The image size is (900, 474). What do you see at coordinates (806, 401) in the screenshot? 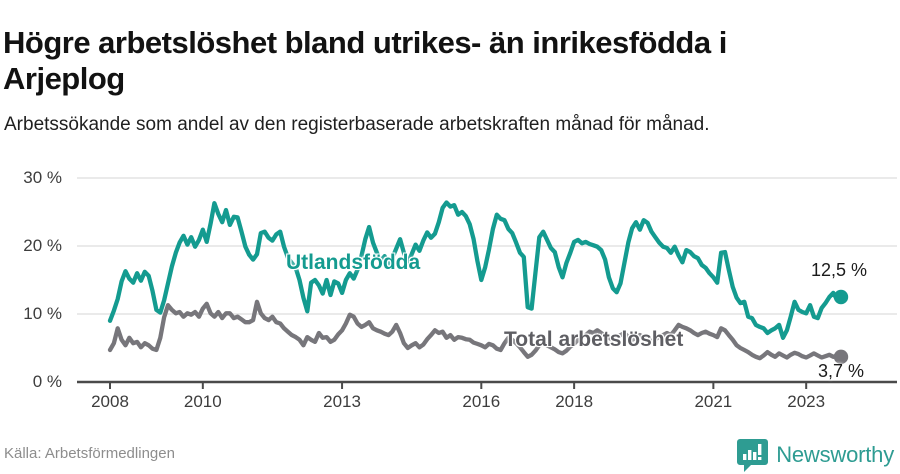
I see `x-axis-tick-label: 2023` at bounding box center [806, 401].